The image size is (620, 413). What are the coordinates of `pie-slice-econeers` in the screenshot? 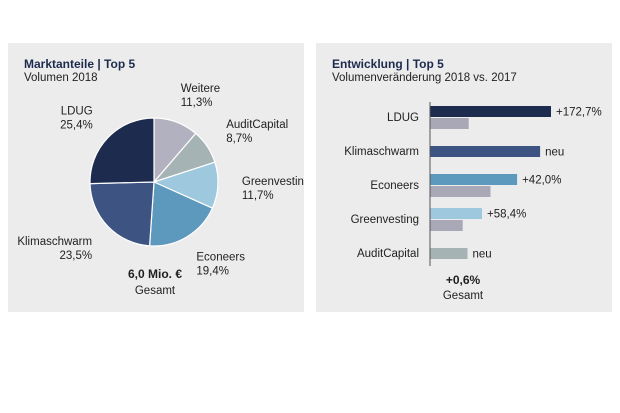 It's located at (181, 214).